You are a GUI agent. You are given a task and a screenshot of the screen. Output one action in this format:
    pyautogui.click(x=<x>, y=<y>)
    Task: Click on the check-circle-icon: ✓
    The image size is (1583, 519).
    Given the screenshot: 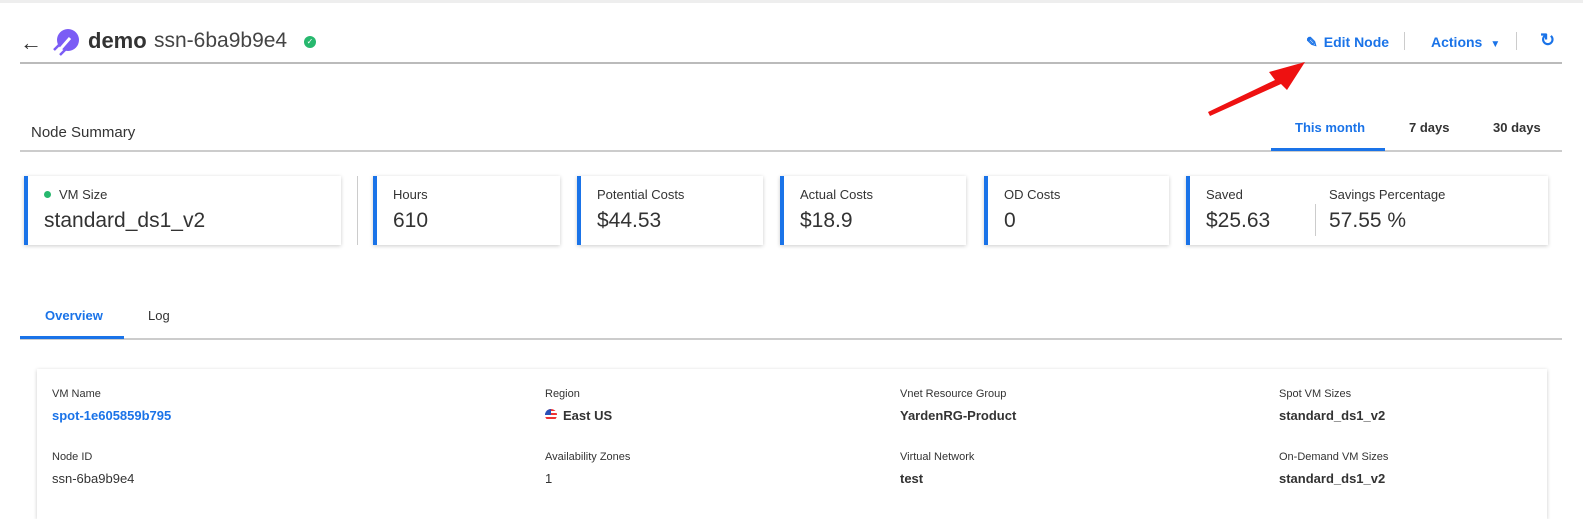 What is the action you would take?
    pyautogui.click(x=310, y=42)
    